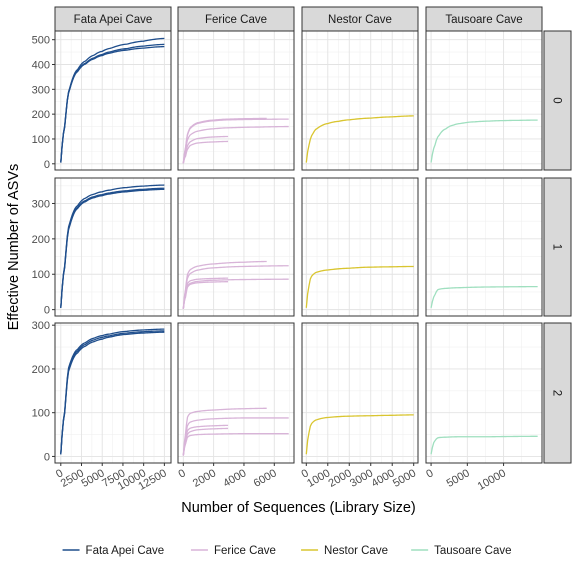 This screenshot has height=576, width=576. What do you see at coordinates (298, 508) in the screenshot?
I see `x-axis-title: Number of Sequences (Library Size)` at bounding box center [298, 508].